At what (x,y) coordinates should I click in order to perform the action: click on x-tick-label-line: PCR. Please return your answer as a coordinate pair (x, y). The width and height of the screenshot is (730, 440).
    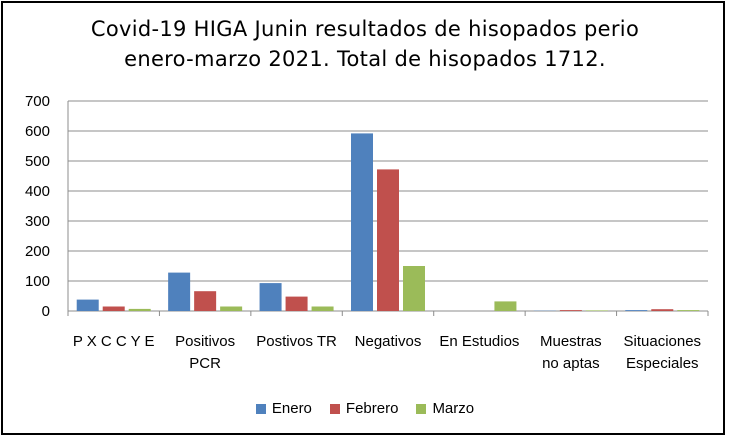
    Looking at the image, I should click on (205, 363).